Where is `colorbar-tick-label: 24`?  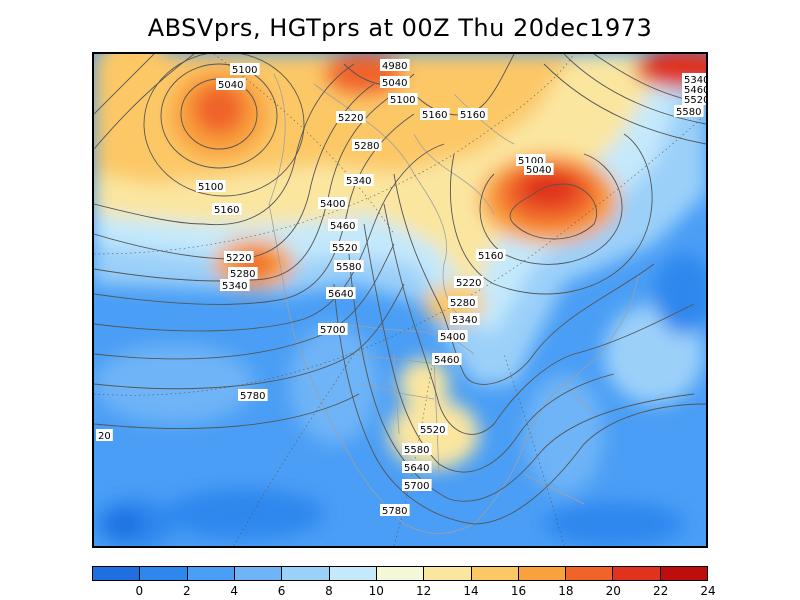 colorbar-tick-label: 24 is located at coordinates (708, 591).